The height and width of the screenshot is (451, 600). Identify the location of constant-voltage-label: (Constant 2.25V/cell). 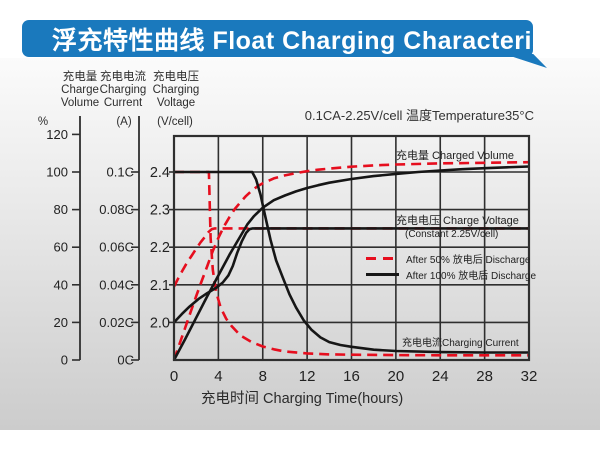
(452, 234).